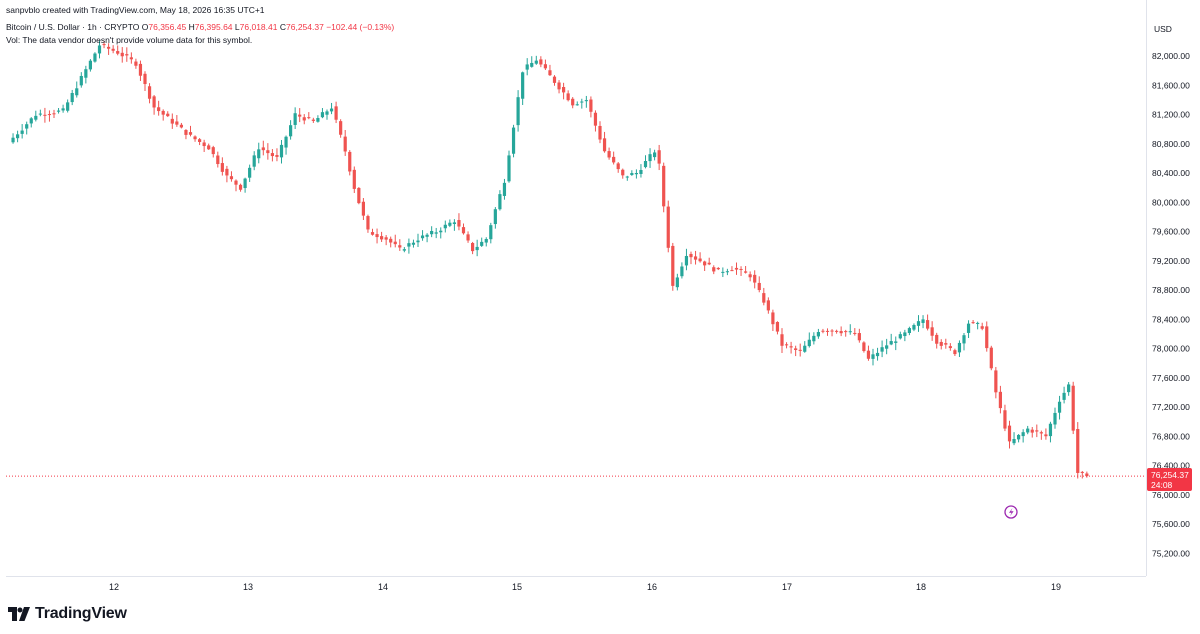  What do you see at coordinates (652, 587) in the screenshot?
I see `time-tick-label: 16` at bounding box center [652, 587].